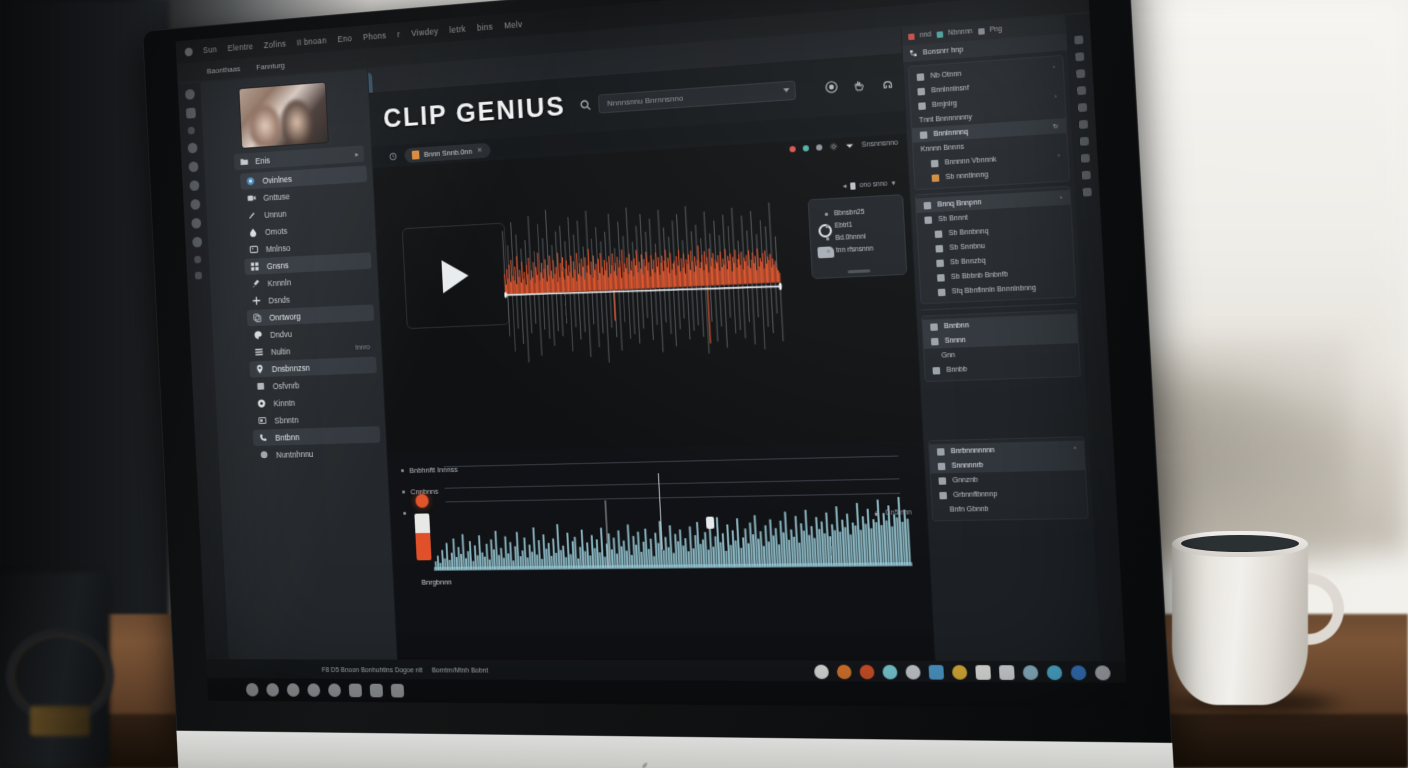 The image size is (1408, 768). What do you see at coordinates (983, 672) in the screenshot?
I see `cloud-icon` at bounding box center [983, 672].